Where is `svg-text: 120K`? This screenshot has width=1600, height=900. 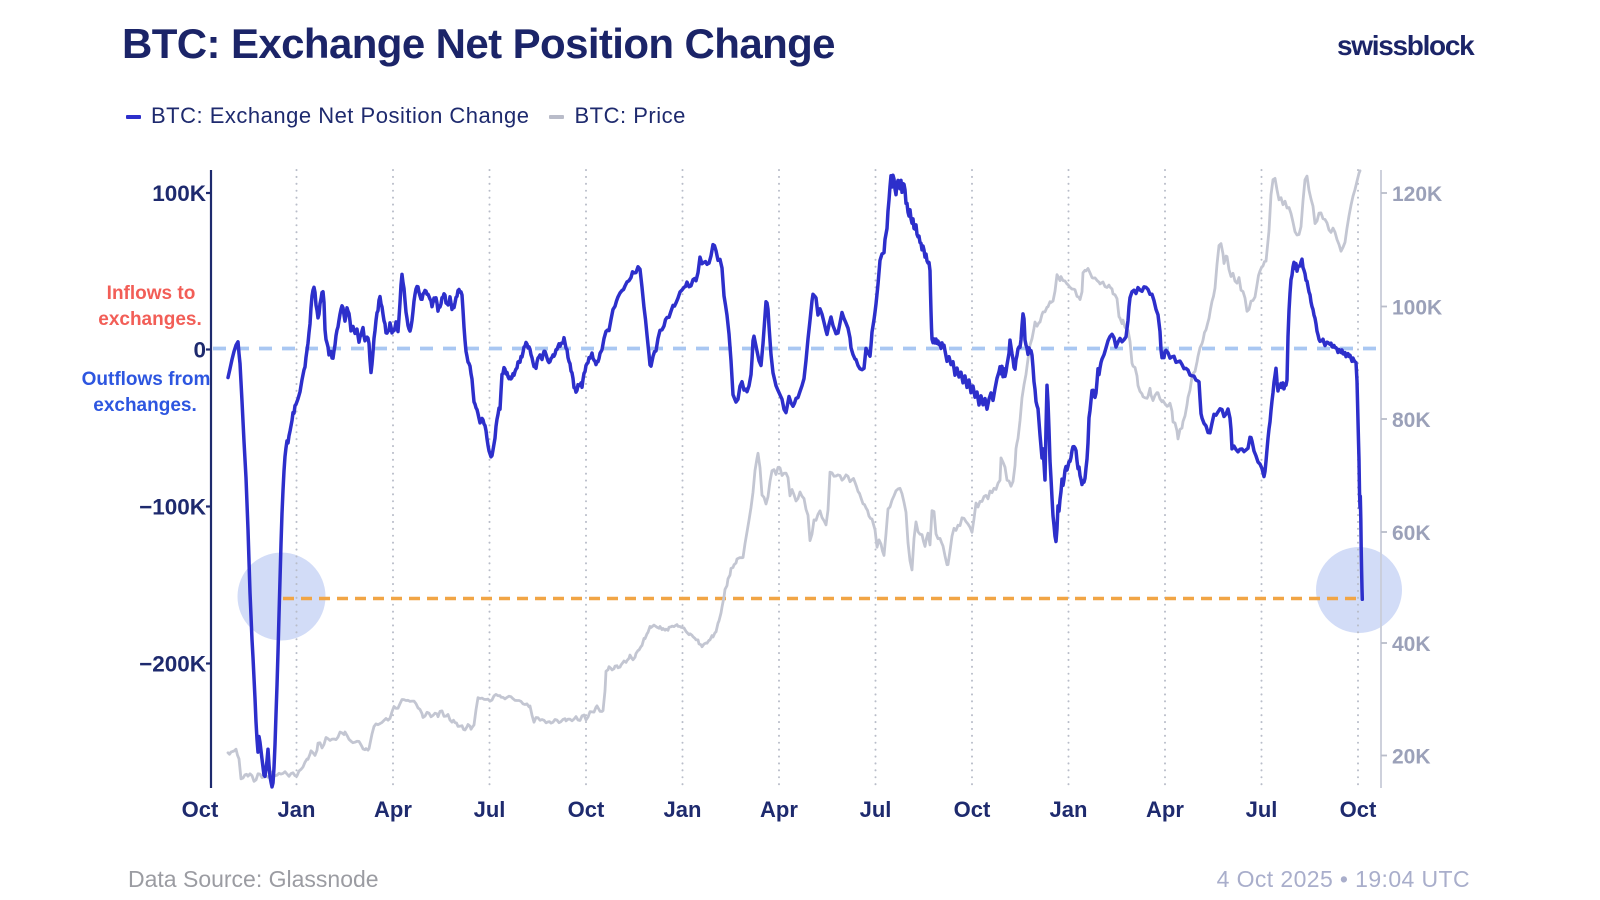 svg-text: 120K is located at coordinates (1417, 194).